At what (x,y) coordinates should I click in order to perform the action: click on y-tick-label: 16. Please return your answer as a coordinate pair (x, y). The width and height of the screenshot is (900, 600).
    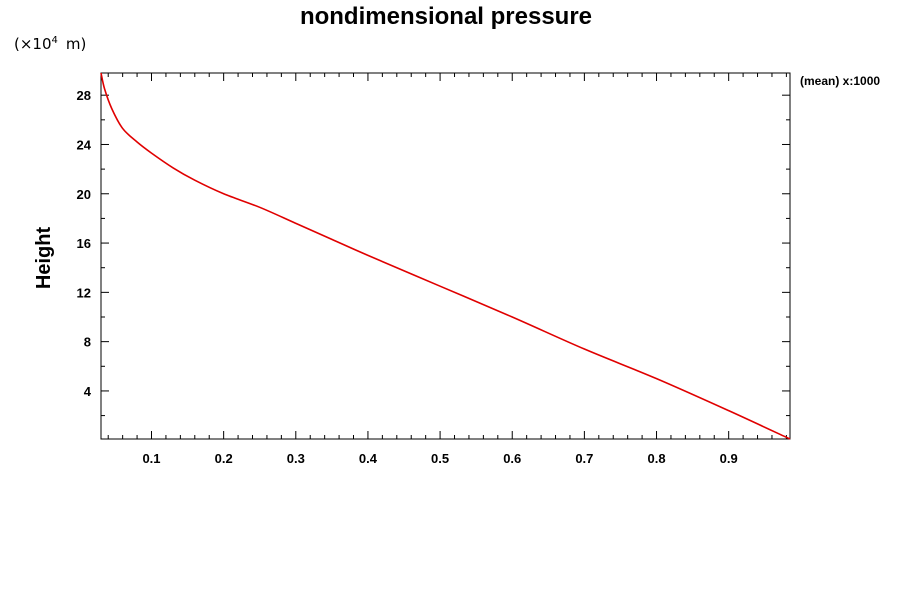
    Looking at the image, I should click on (84, 243).